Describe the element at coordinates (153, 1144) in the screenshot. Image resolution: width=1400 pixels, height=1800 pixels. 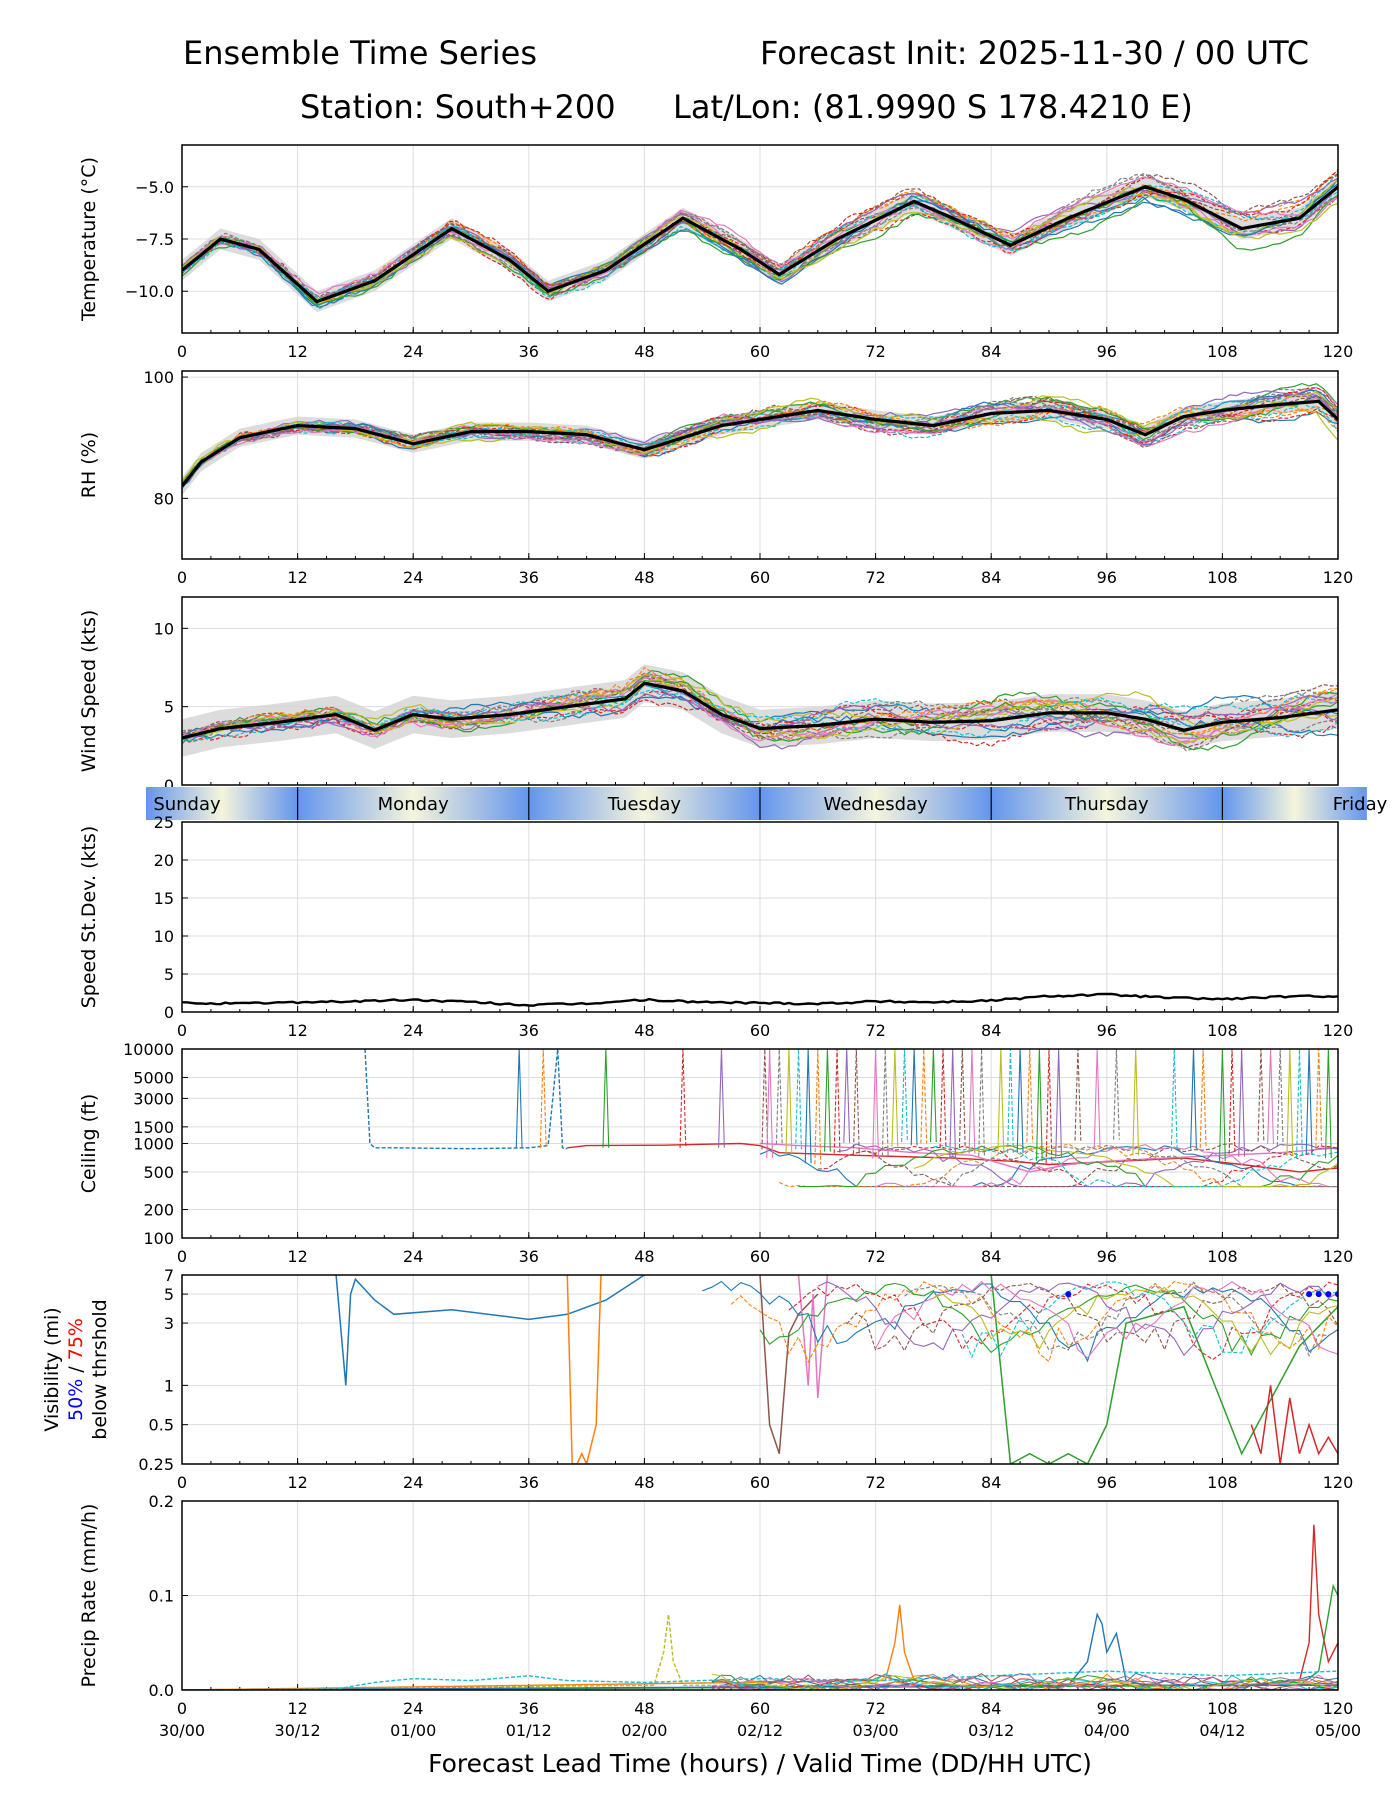
I see `y-tick-label: 1000` at that location.